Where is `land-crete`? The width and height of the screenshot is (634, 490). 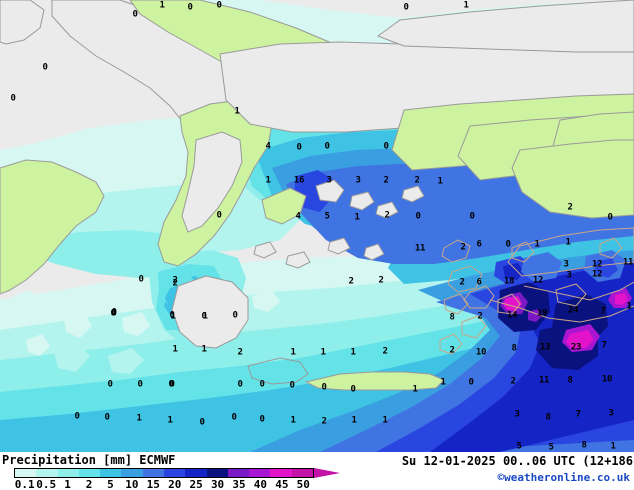 land-crete is located at coordinates (374, 381).